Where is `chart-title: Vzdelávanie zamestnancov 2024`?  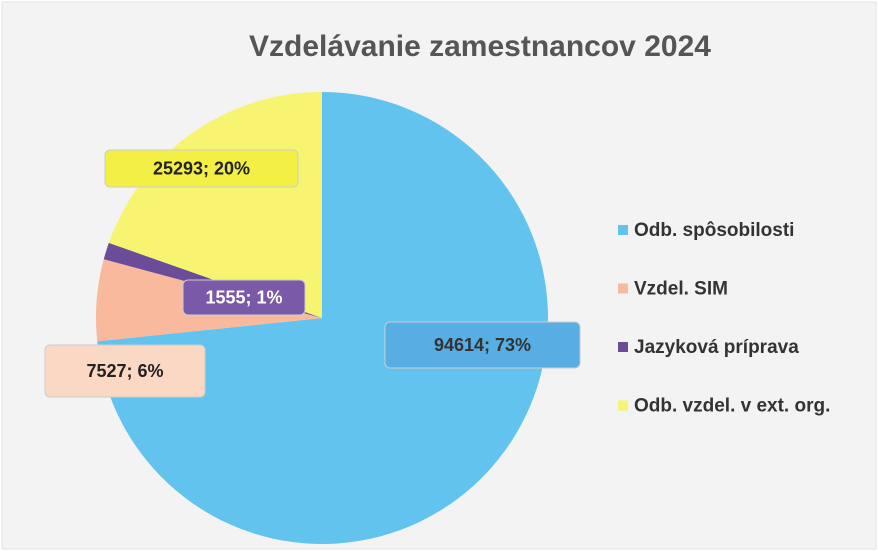 chart-title: Vzdelávanie zamestnancov 2024 is located at coordinates (480, 46).